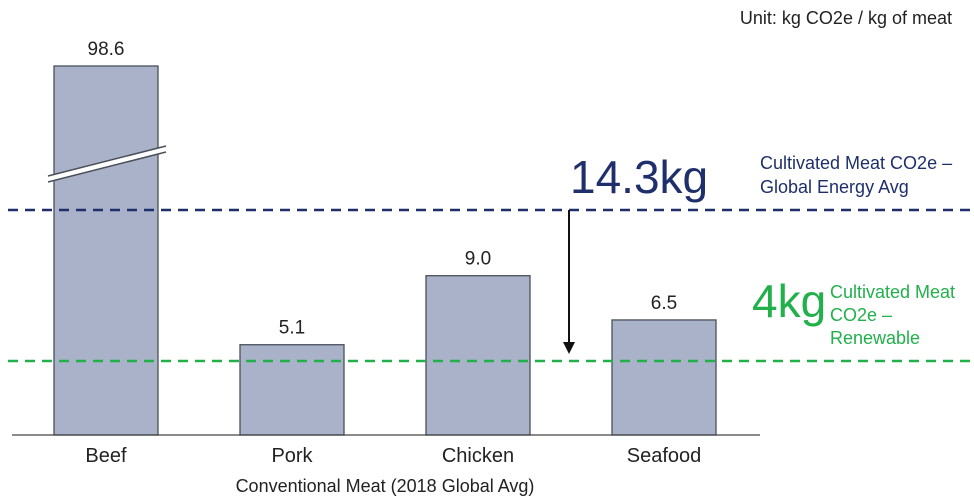 The width and height of the screenshot is (974, 501). I want to click on axis-break-gap, so click(107, 164).